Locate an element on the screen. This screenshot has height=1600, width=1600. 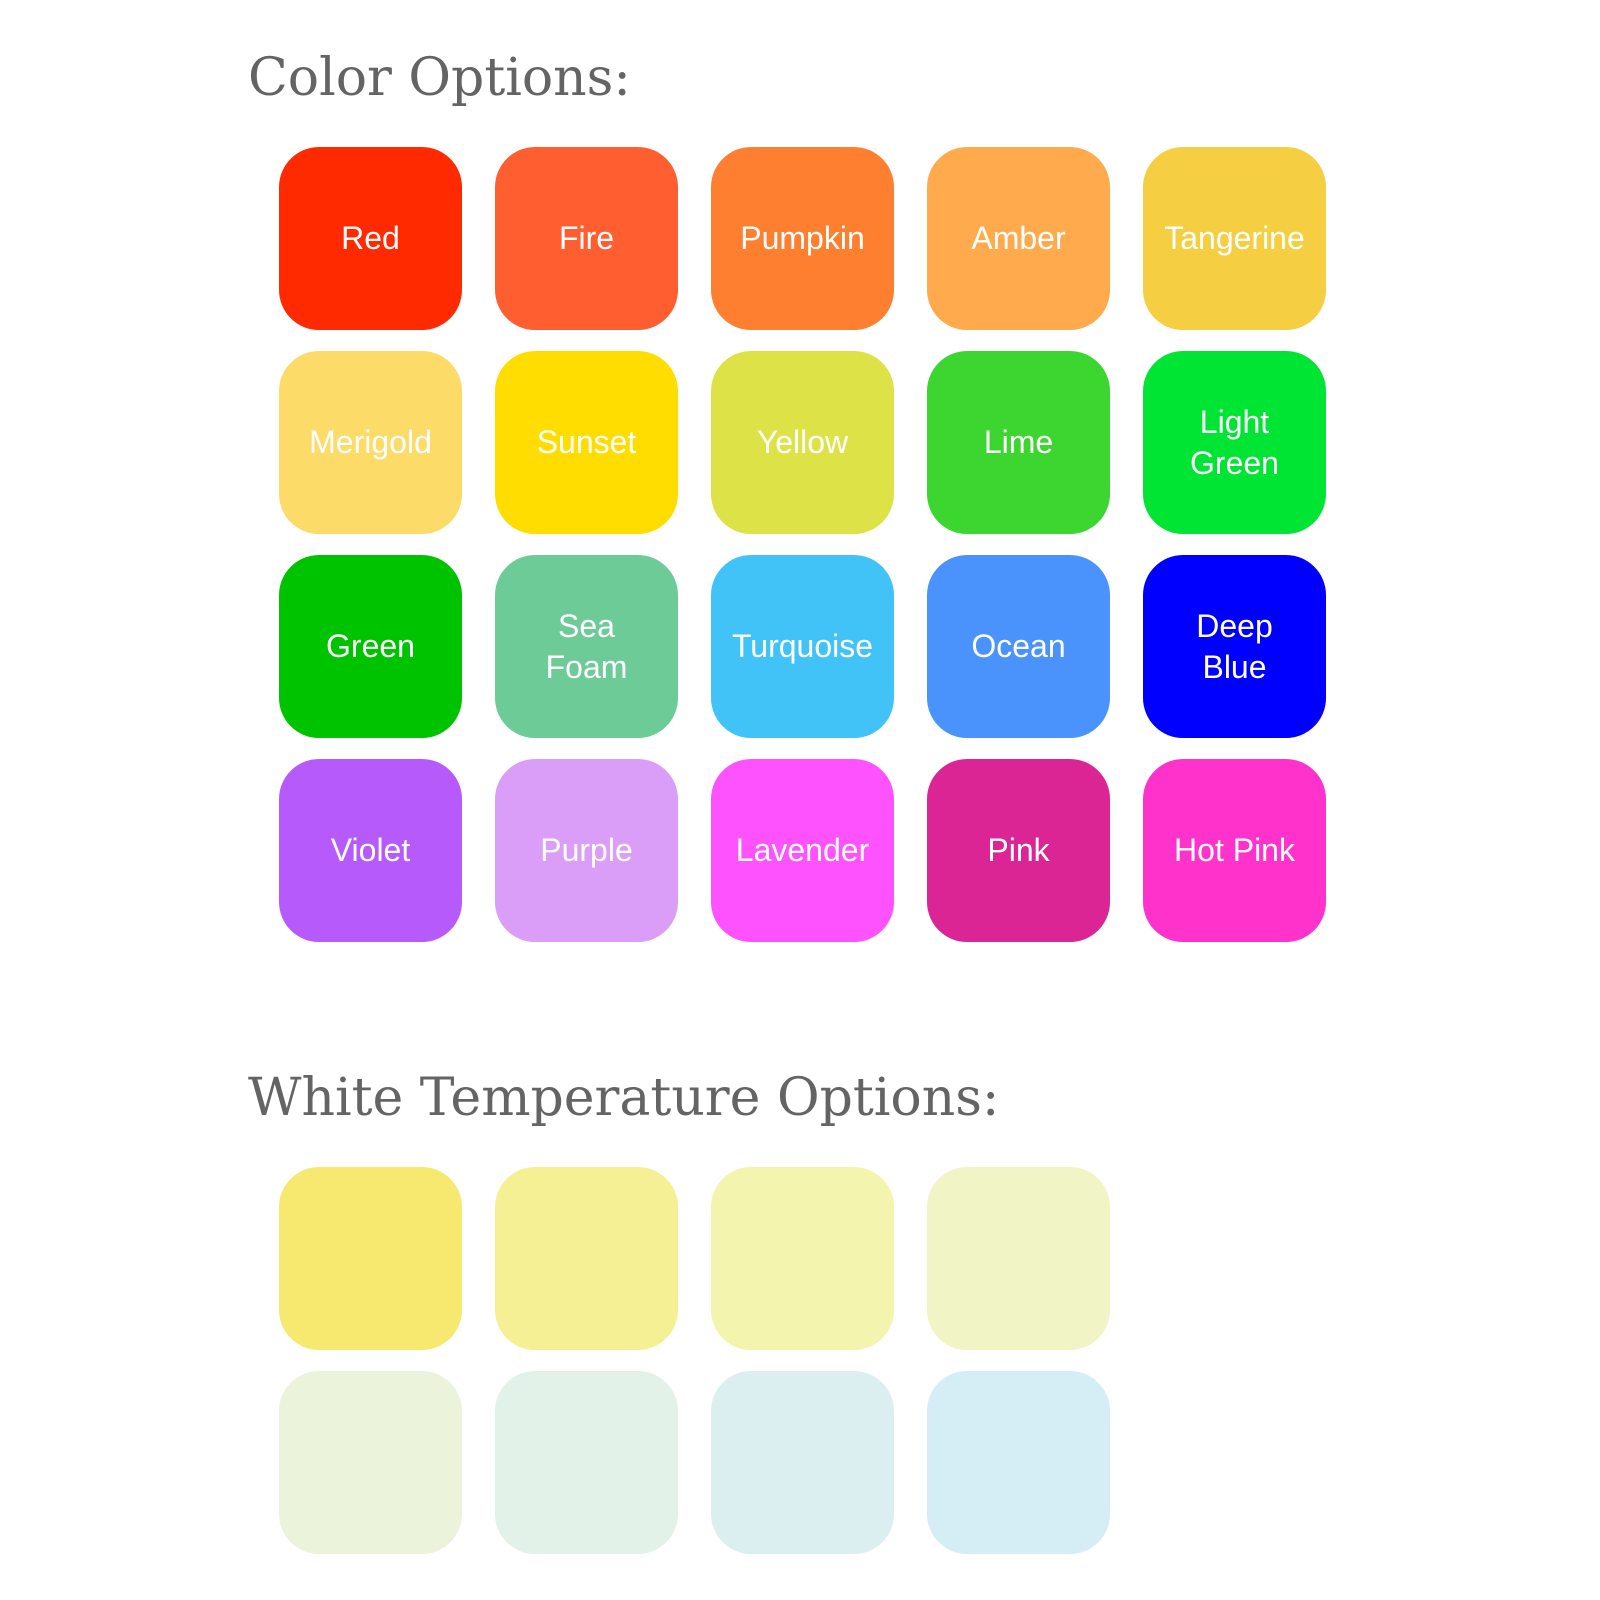
color-option-sea-foam: Sea Foam is located at coordinates (586, 646).